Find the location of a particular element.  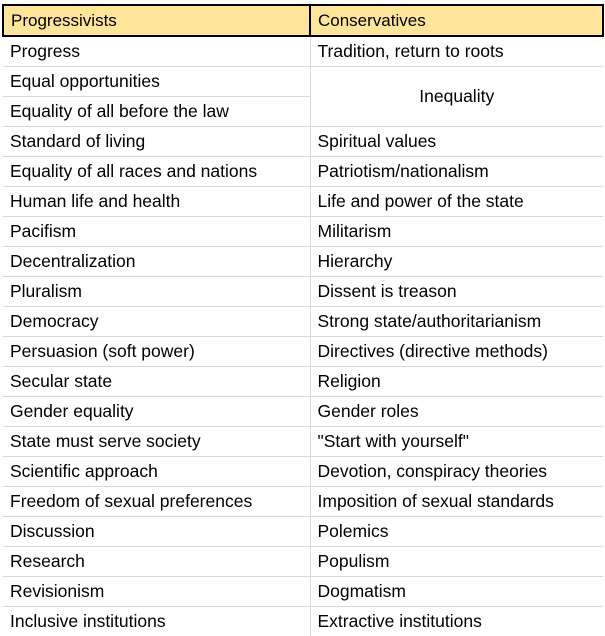

header-conservatives: Conservatives is located at coordinates (456, 20).